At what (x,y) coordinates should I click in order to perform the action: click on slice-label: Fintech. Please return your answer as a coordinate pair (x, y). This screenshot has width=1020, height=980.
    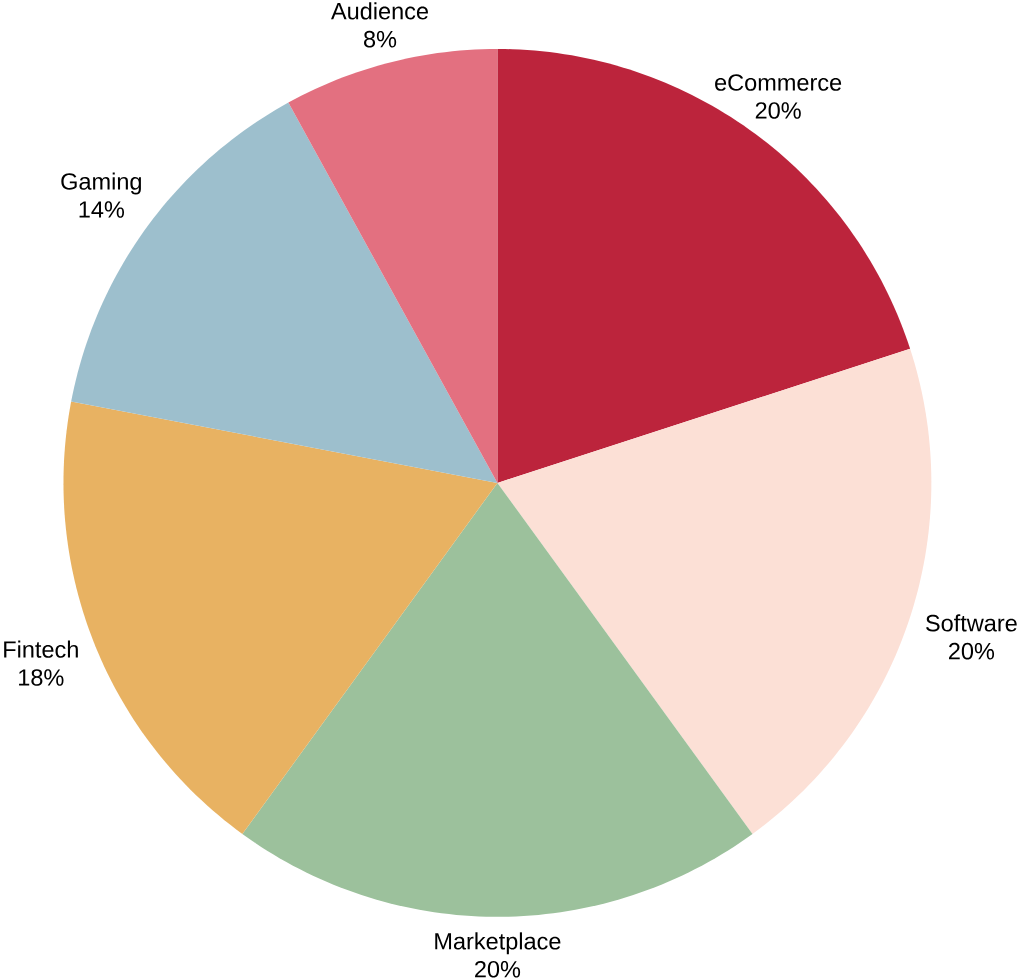
    Looking at the image, I should click on (41, 649).